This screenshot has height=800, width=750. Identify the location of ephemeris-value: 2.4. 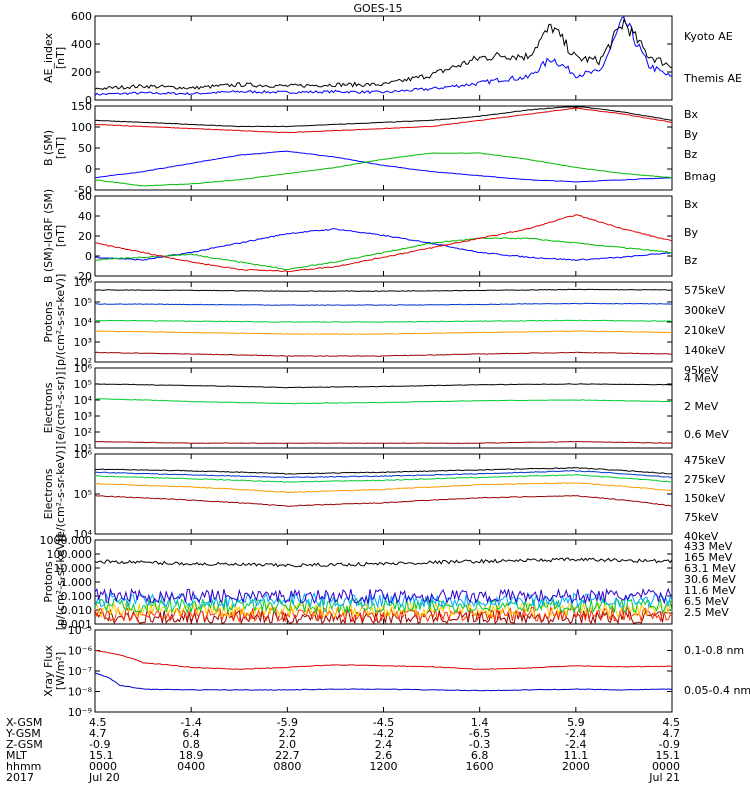
(384, 744).